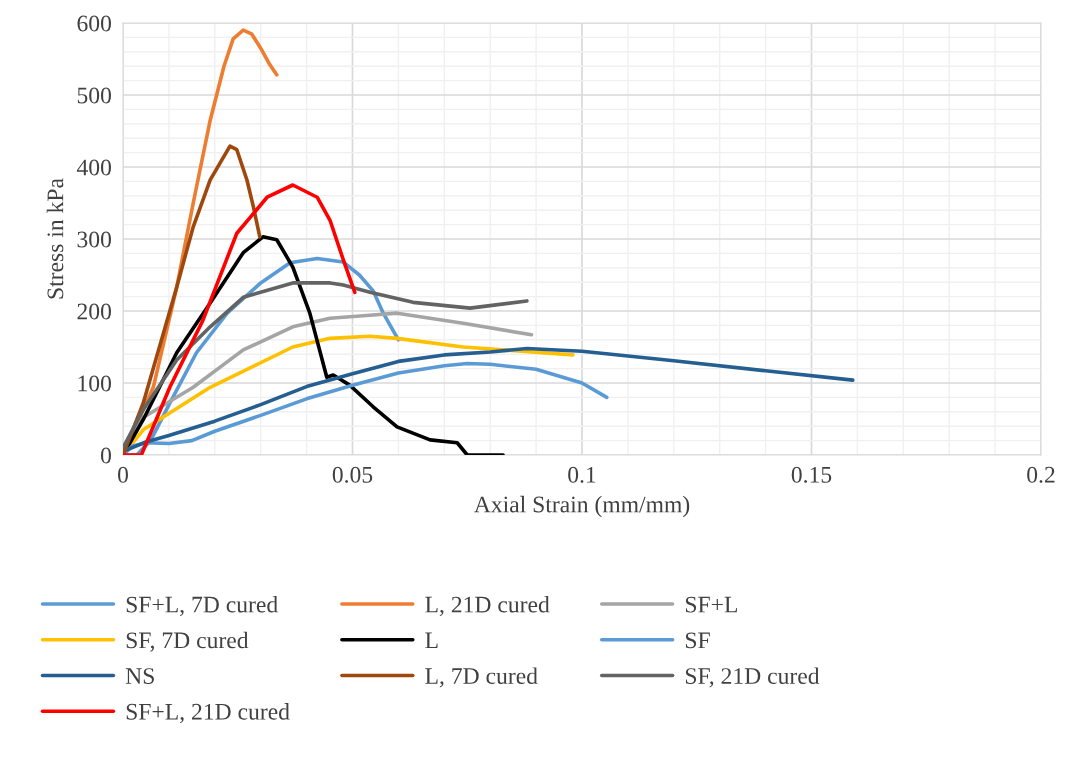 The height and width of the screenshot is (761, 1065). I want to click on legend-label: SF, 7D cured, so click(187, 641).